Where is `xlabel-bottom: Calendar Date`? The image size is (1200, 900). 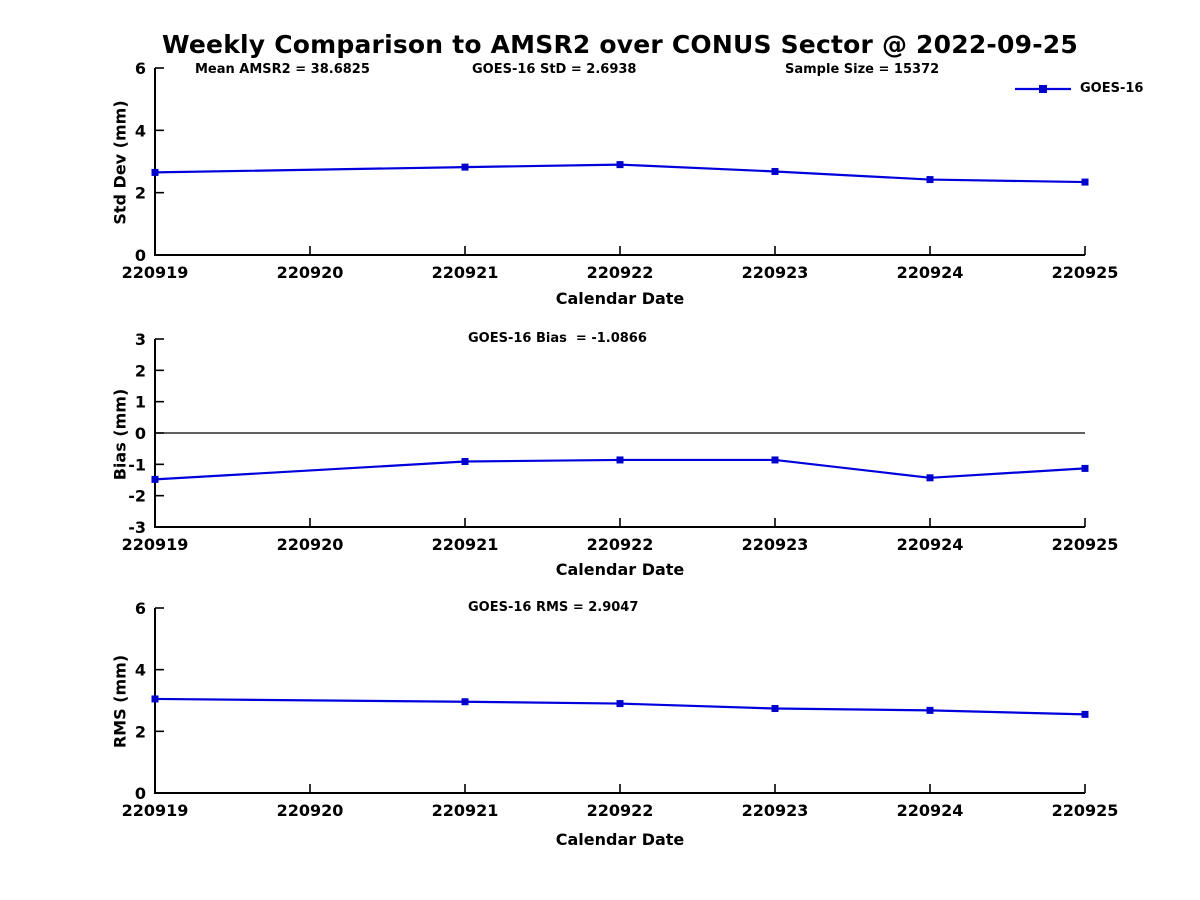
xlabel-bottom: Calendar Date is located at coordinates (620, 839).